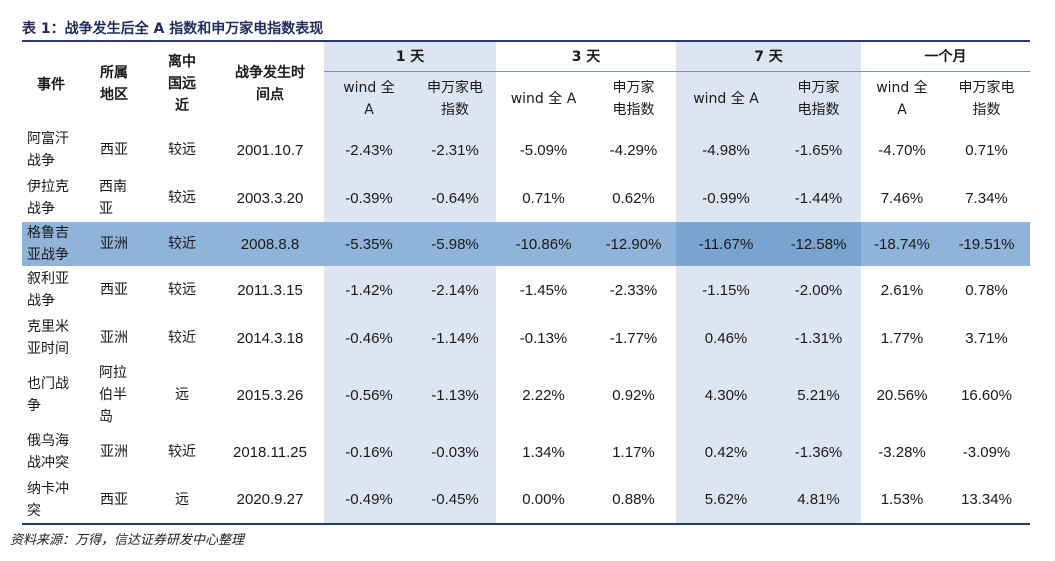 Image resolution: width=1055 pixels, height=561 pixels. What do you see at coordinates (113, 198) in the screenshot?
I see `cell-region: 西南亚` at bounding box center [113, 198].